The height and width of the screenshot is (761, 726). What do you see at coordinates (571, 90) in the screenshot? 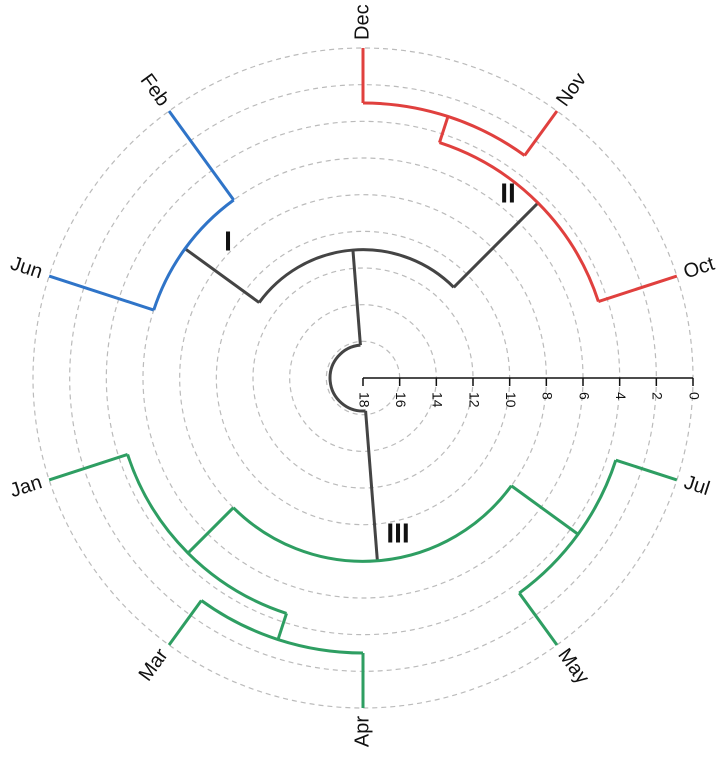
I see `leaf-label: Nov` at bounding box center [571, 90].